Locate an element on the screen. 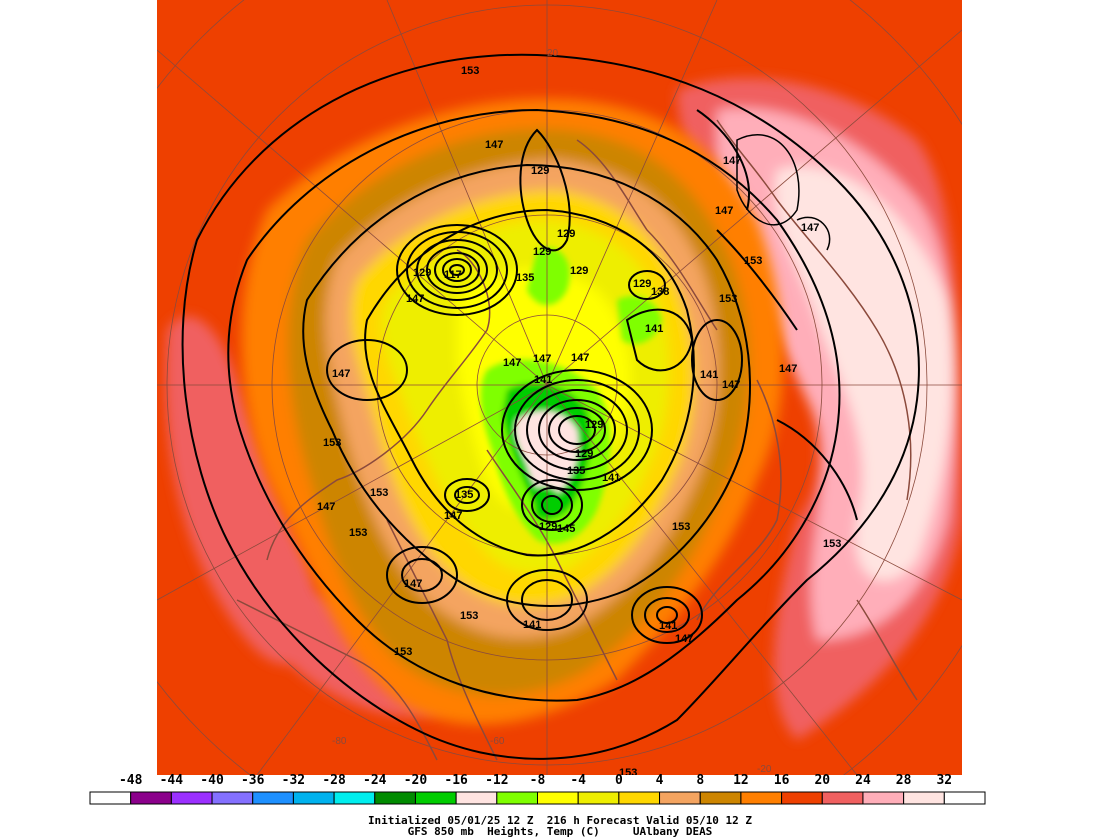 The width and height of the screenshot is (1120, 840). colorbar-tick-label: -36 is located at coordinates (253, 780).